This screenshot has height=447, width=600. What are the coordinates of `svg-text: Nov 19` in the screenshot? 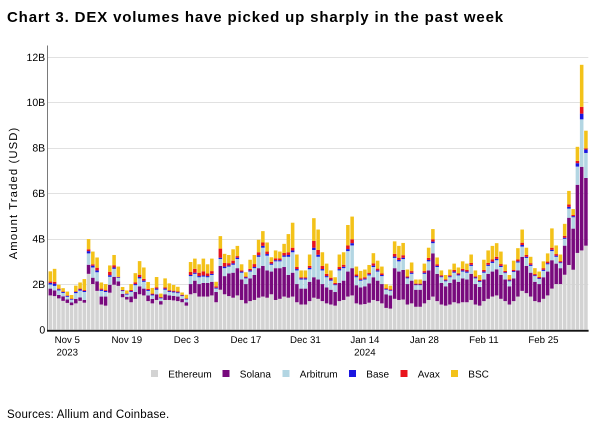 It's located at (126, 340).